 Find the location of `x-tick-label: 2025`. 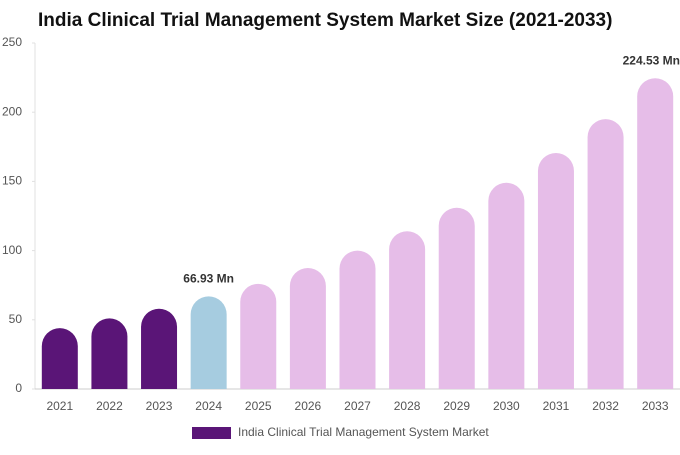

x-tick-label: 2025 is located at coordinates (258, 406).